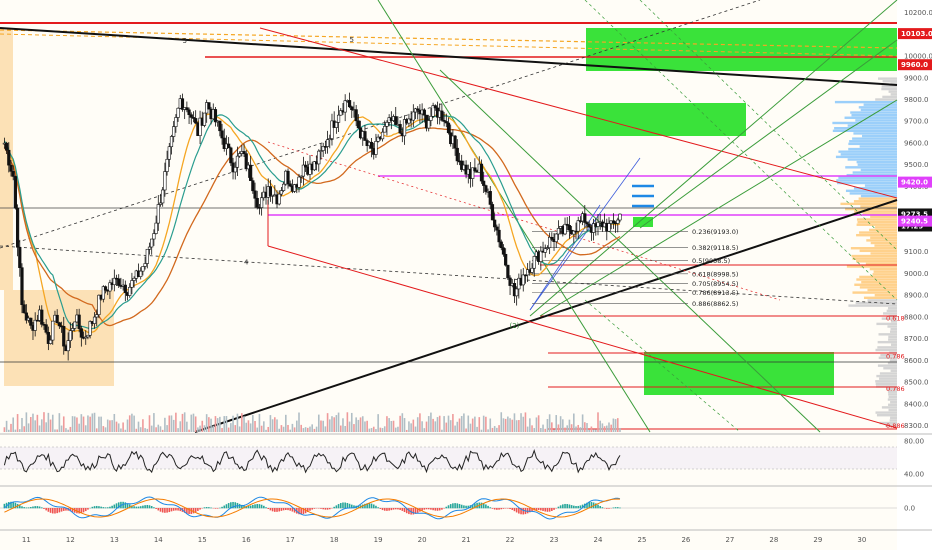  I want to click on price-tag-bg, so click(915, 182).